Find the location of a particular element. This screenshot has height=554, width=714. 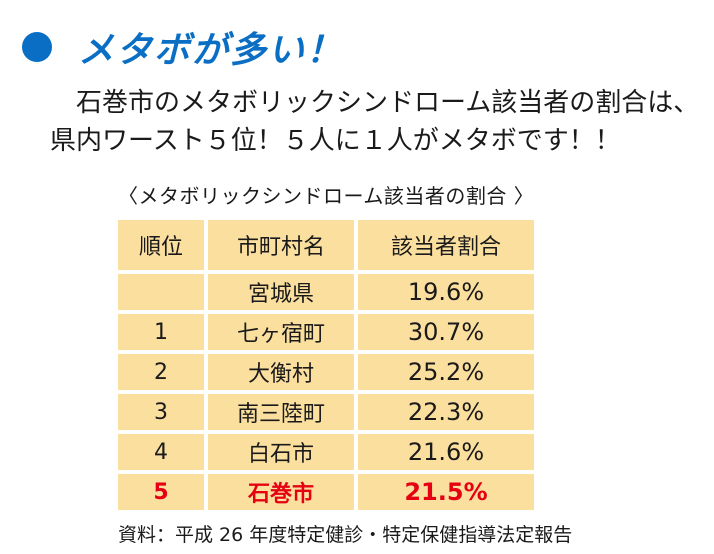

table-row: 3 南三陸町 22.3% is located at coordinates (328, 412).